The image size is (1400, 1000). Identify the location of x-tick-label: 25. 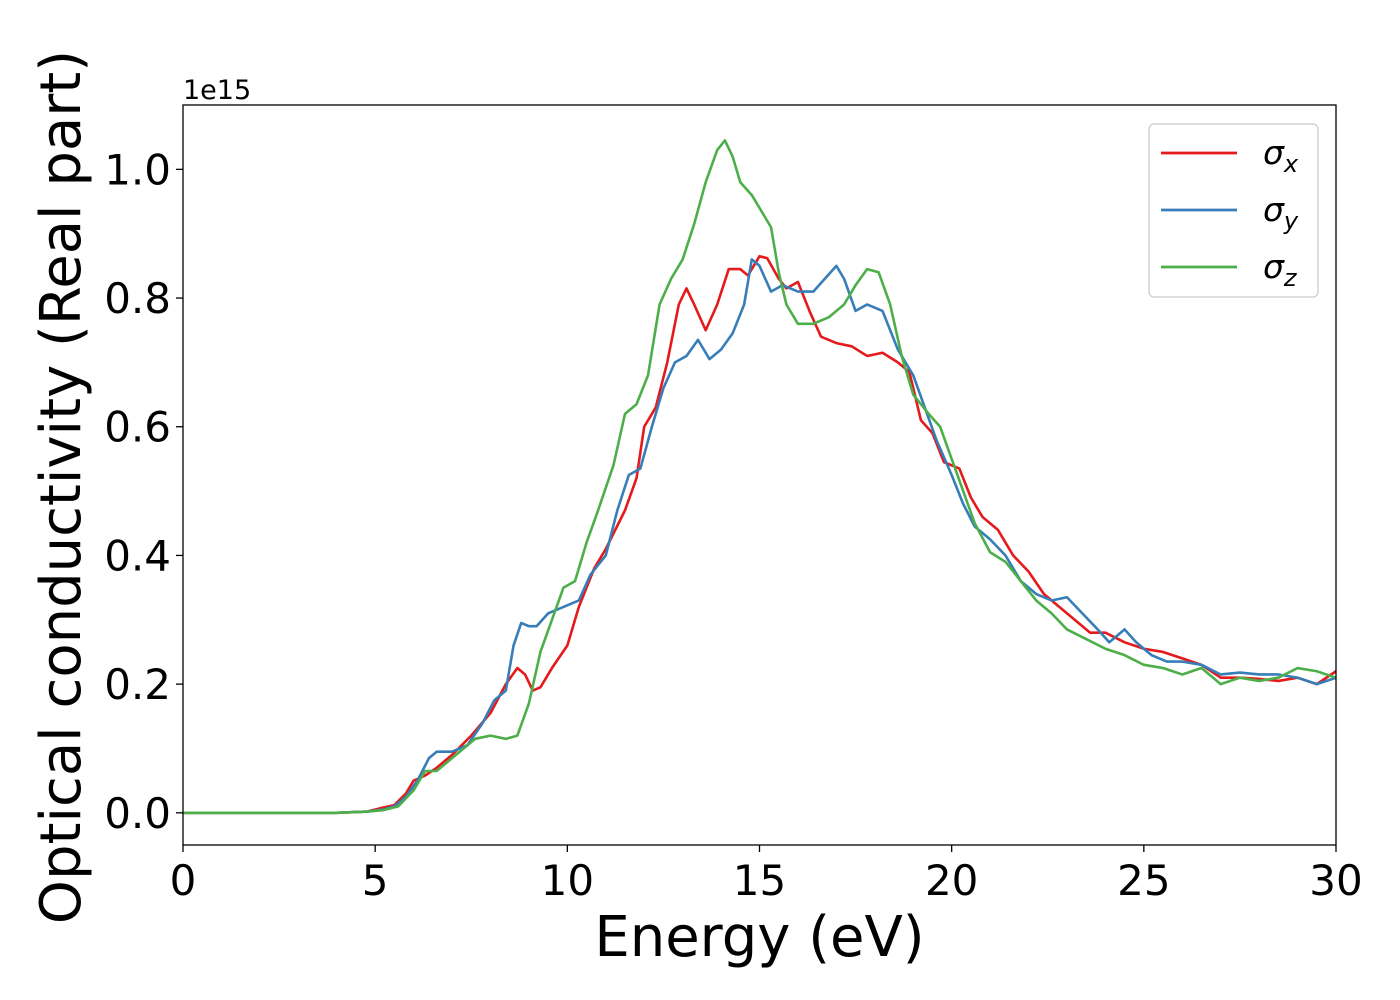
(1143, 880).